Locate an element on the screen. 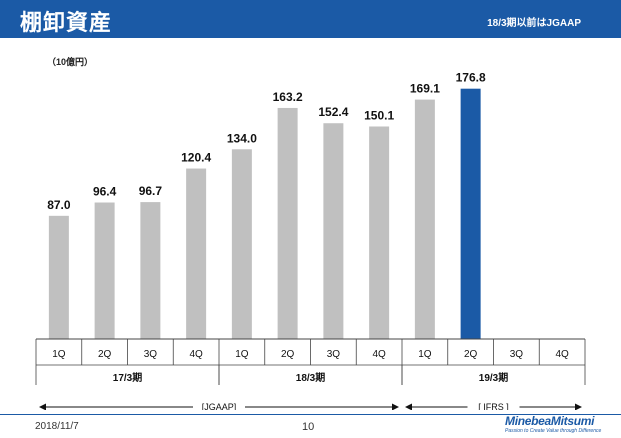  unit-label: （10億円） is located at coordinates (70, 62).